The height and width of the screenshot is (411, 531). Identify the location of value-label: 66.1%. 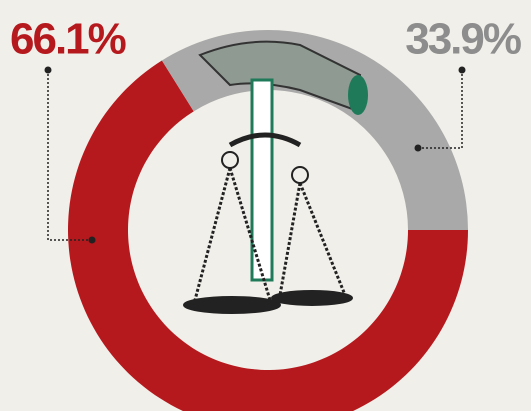
(68, 39).